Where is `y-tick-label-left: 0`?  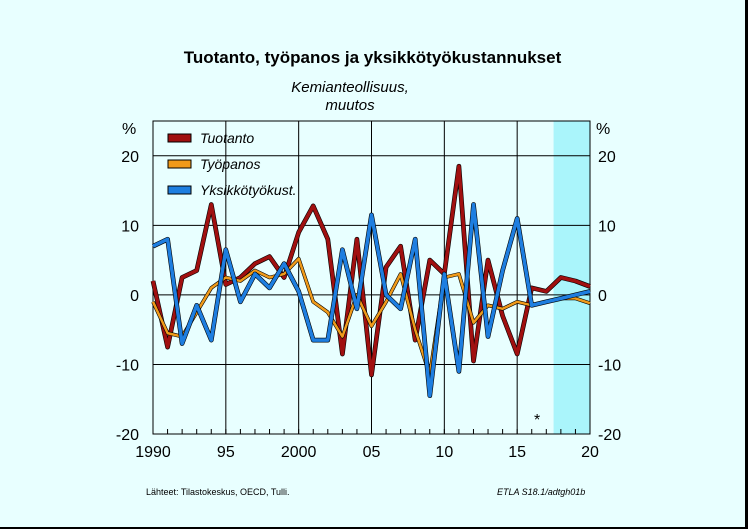 y-tick-label-left: 0 is located at coordinates (134, 296).